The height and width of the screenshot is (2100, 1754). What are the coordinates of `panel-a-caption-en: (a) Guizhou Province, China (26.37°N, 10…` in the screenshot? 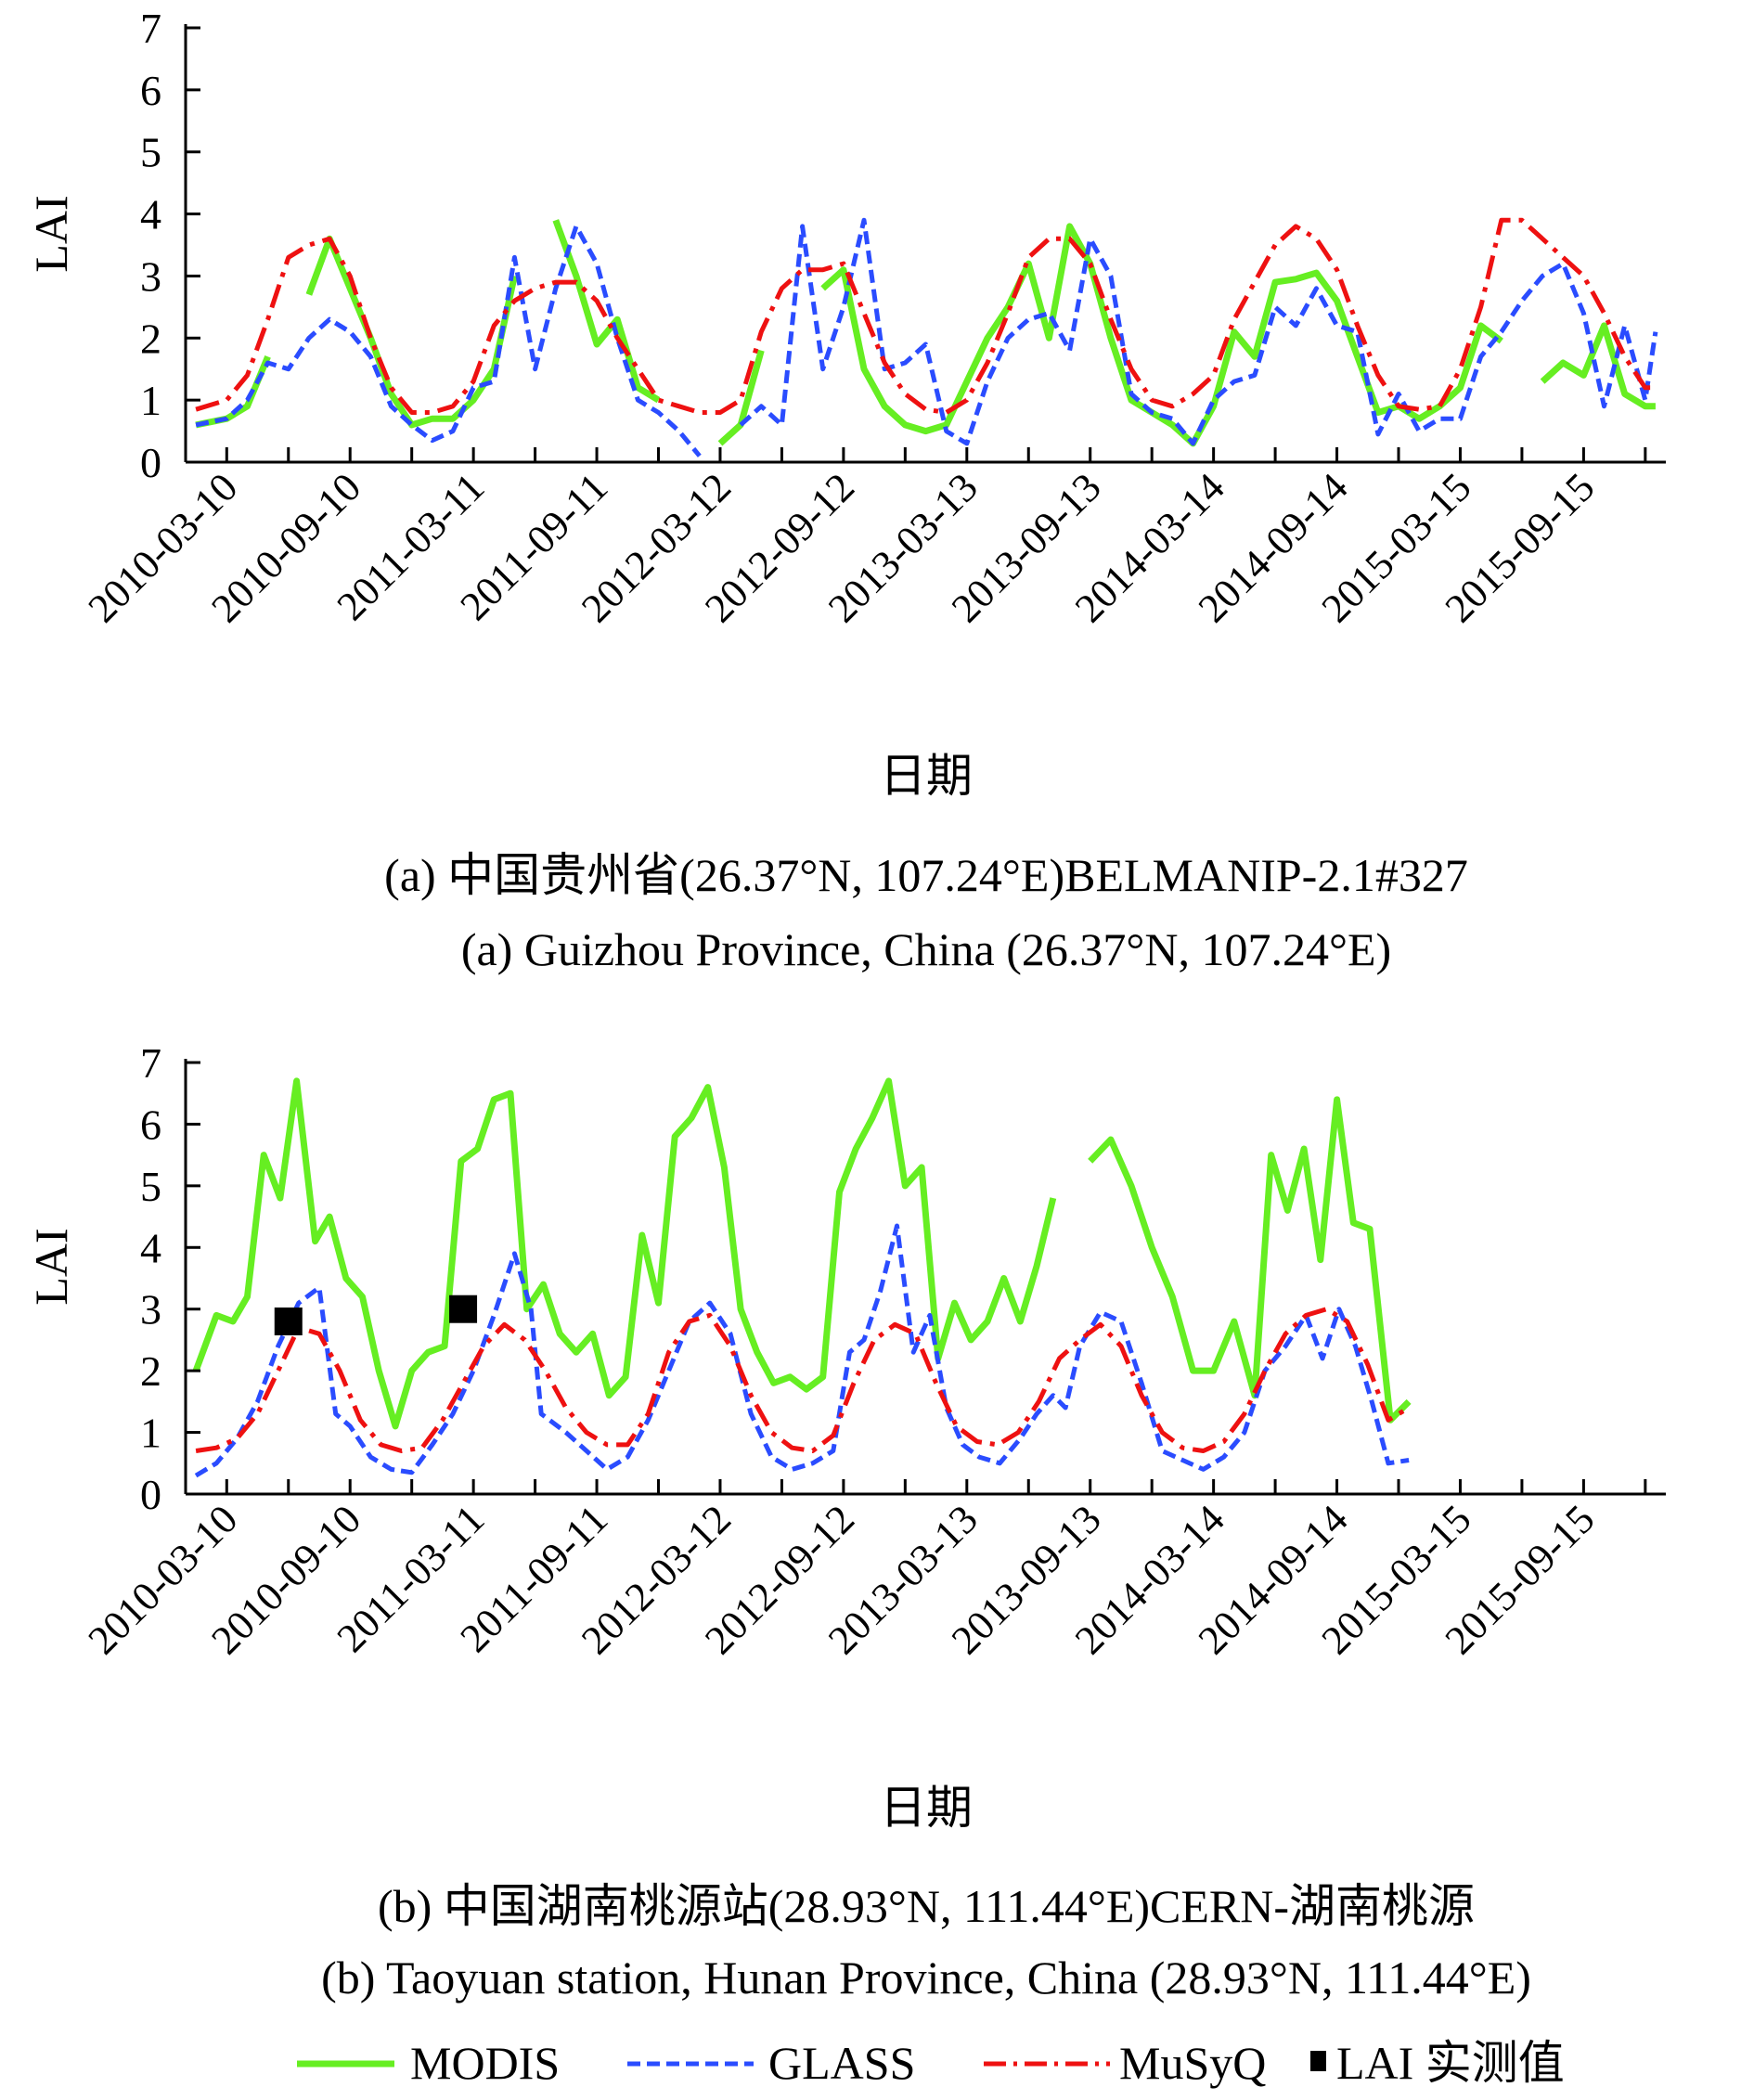 It's located at (926, 949).